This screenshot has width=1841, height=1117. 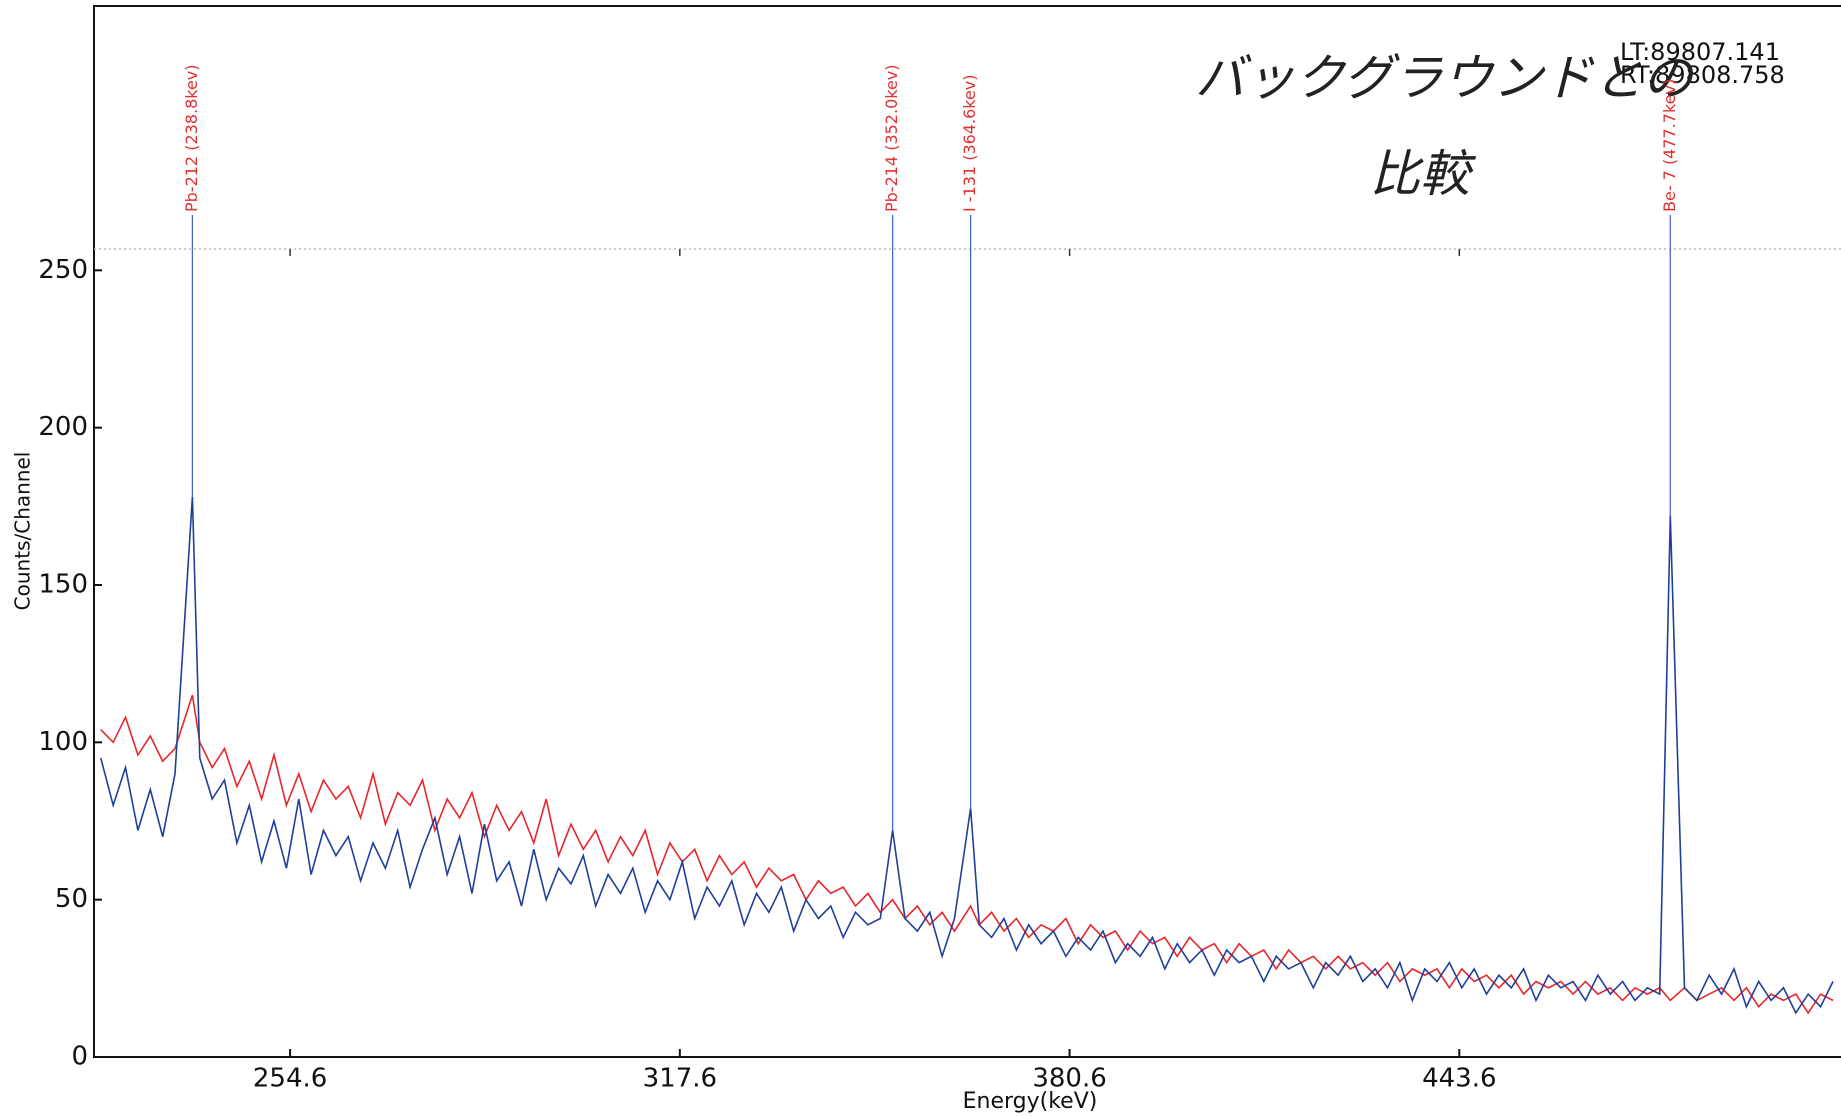 I want to click on real-time: RT:89808.758, so click(x=1702, y=75).